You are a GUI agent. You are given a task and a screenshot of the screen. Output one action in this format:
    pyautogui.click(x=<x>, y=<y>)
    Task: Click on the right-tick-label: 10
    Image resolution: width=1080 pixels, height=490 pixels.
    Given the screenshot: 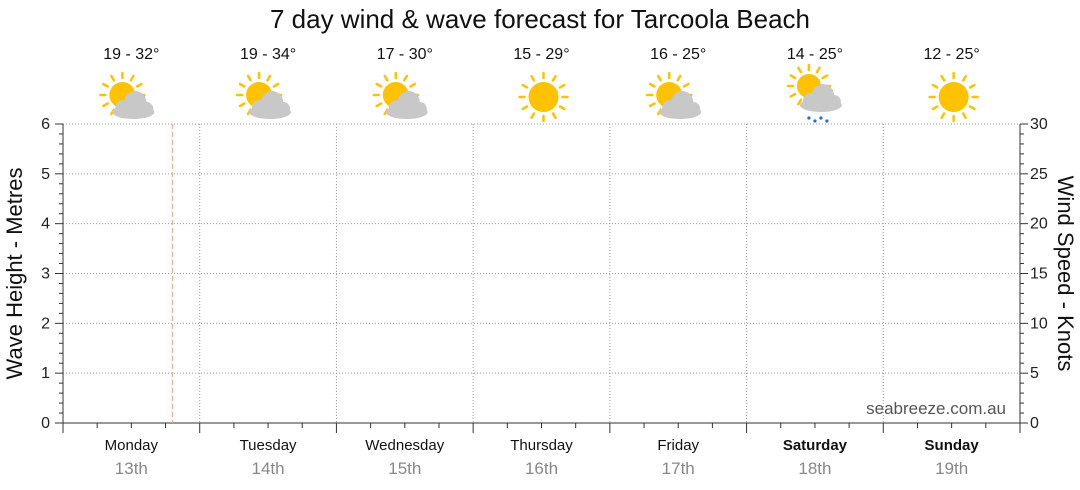 What is the action you would take?
    pyautogui.click(x=1039, y=323)
    